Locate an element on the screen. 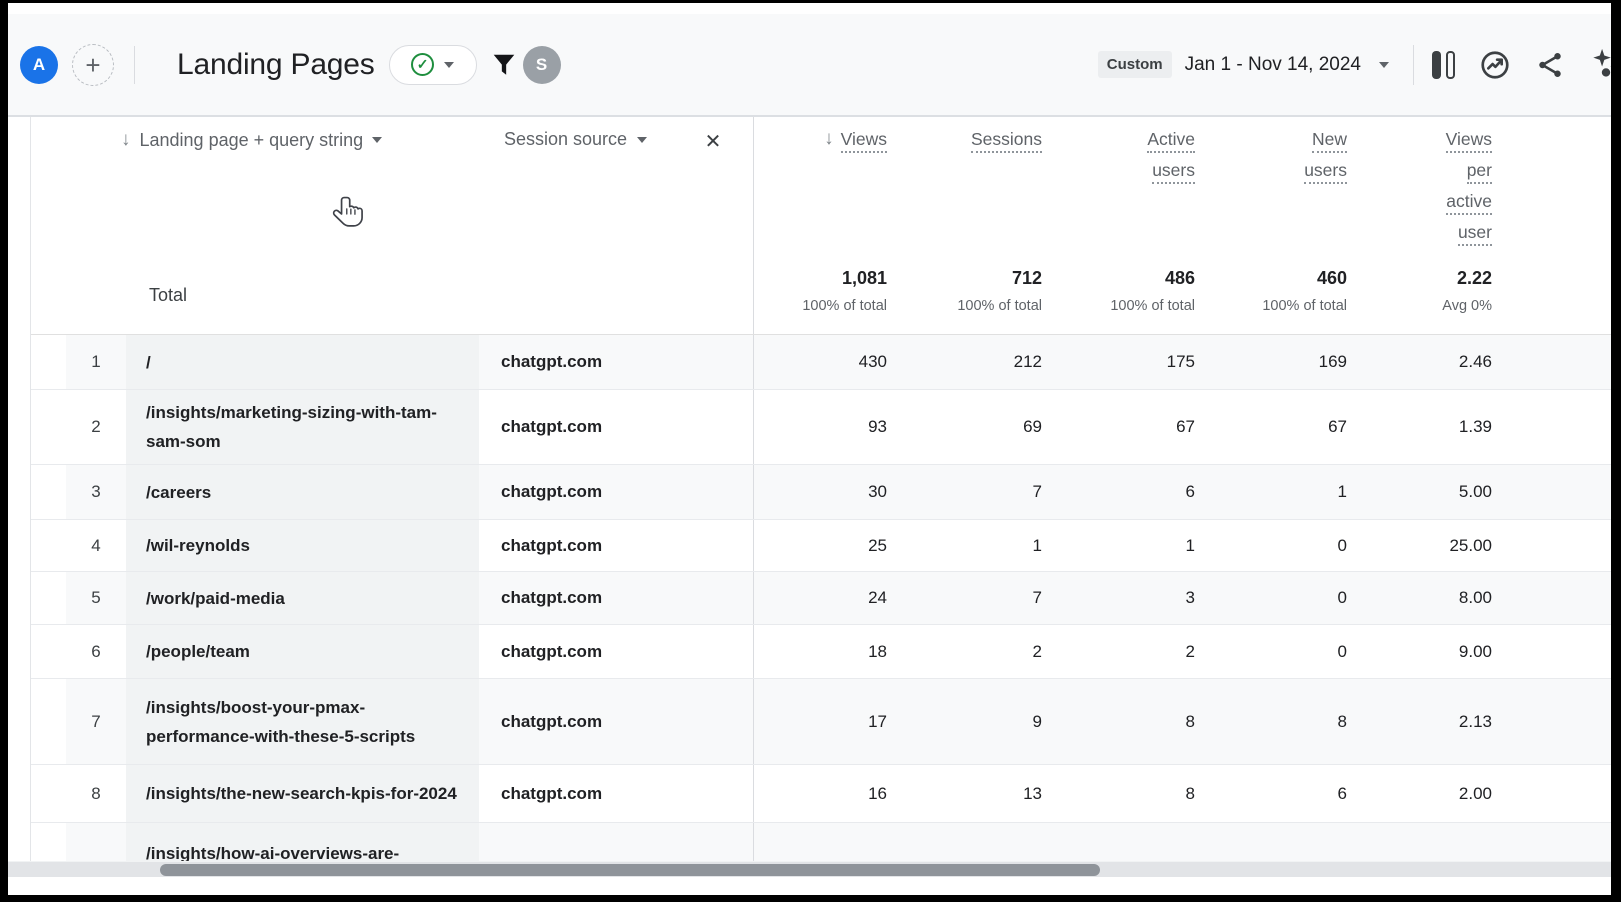 The image size is (1621, 902). sessions-cell: 13 is located at coordinates (1032, 793).